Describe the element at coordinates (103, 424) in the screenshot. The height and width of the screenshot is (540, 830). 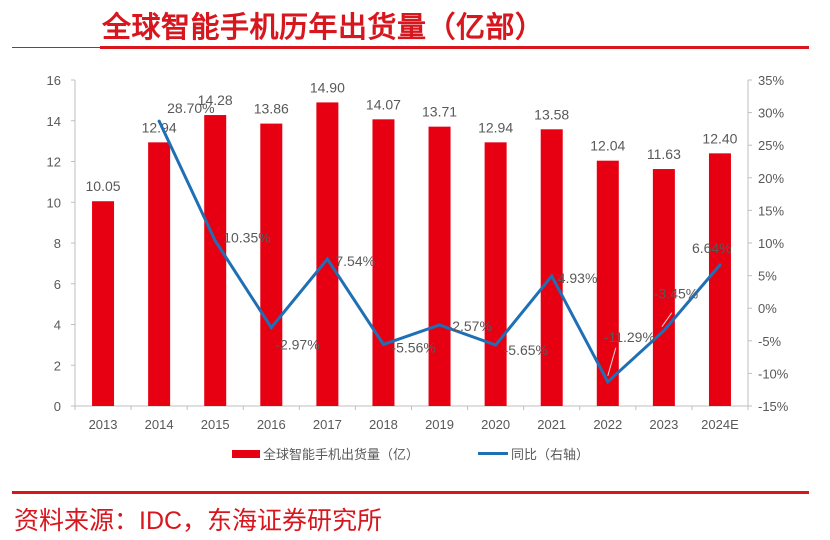
I see `x-axis-tick-label: 2013` at that location.